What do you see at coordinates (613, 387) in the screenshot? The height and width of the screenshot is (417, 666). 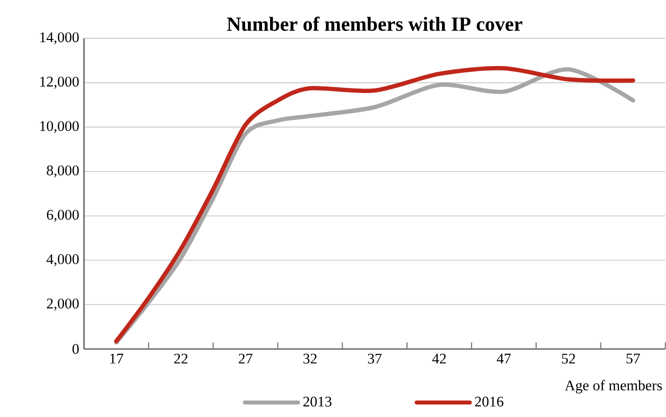 I see `x-axis-title: Age of members` at bounding box center [613, 387].